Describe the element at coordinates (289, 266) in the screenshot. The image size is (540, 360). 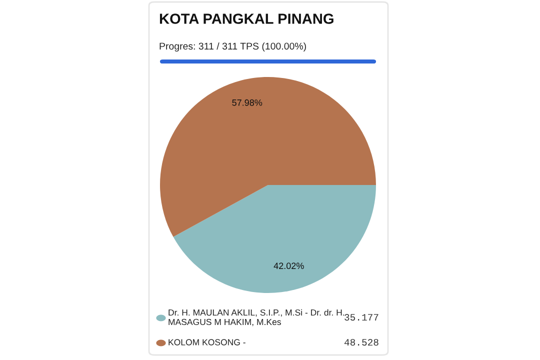
I see `text: 42.02%` at that location.